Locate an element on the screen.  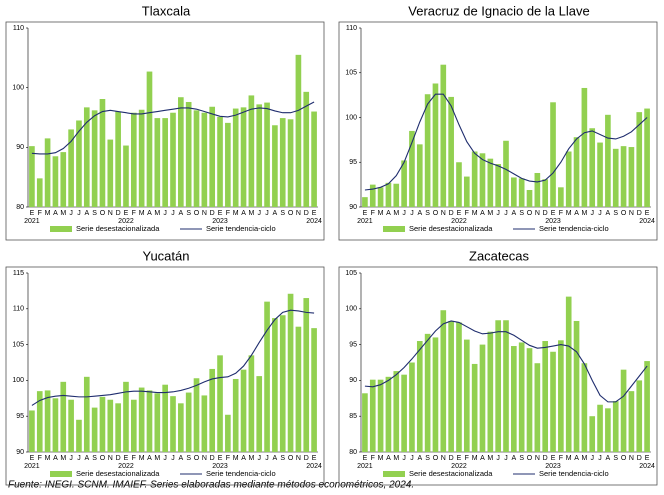
chart-title: Zacatecas is located at coordinates (499, 255).